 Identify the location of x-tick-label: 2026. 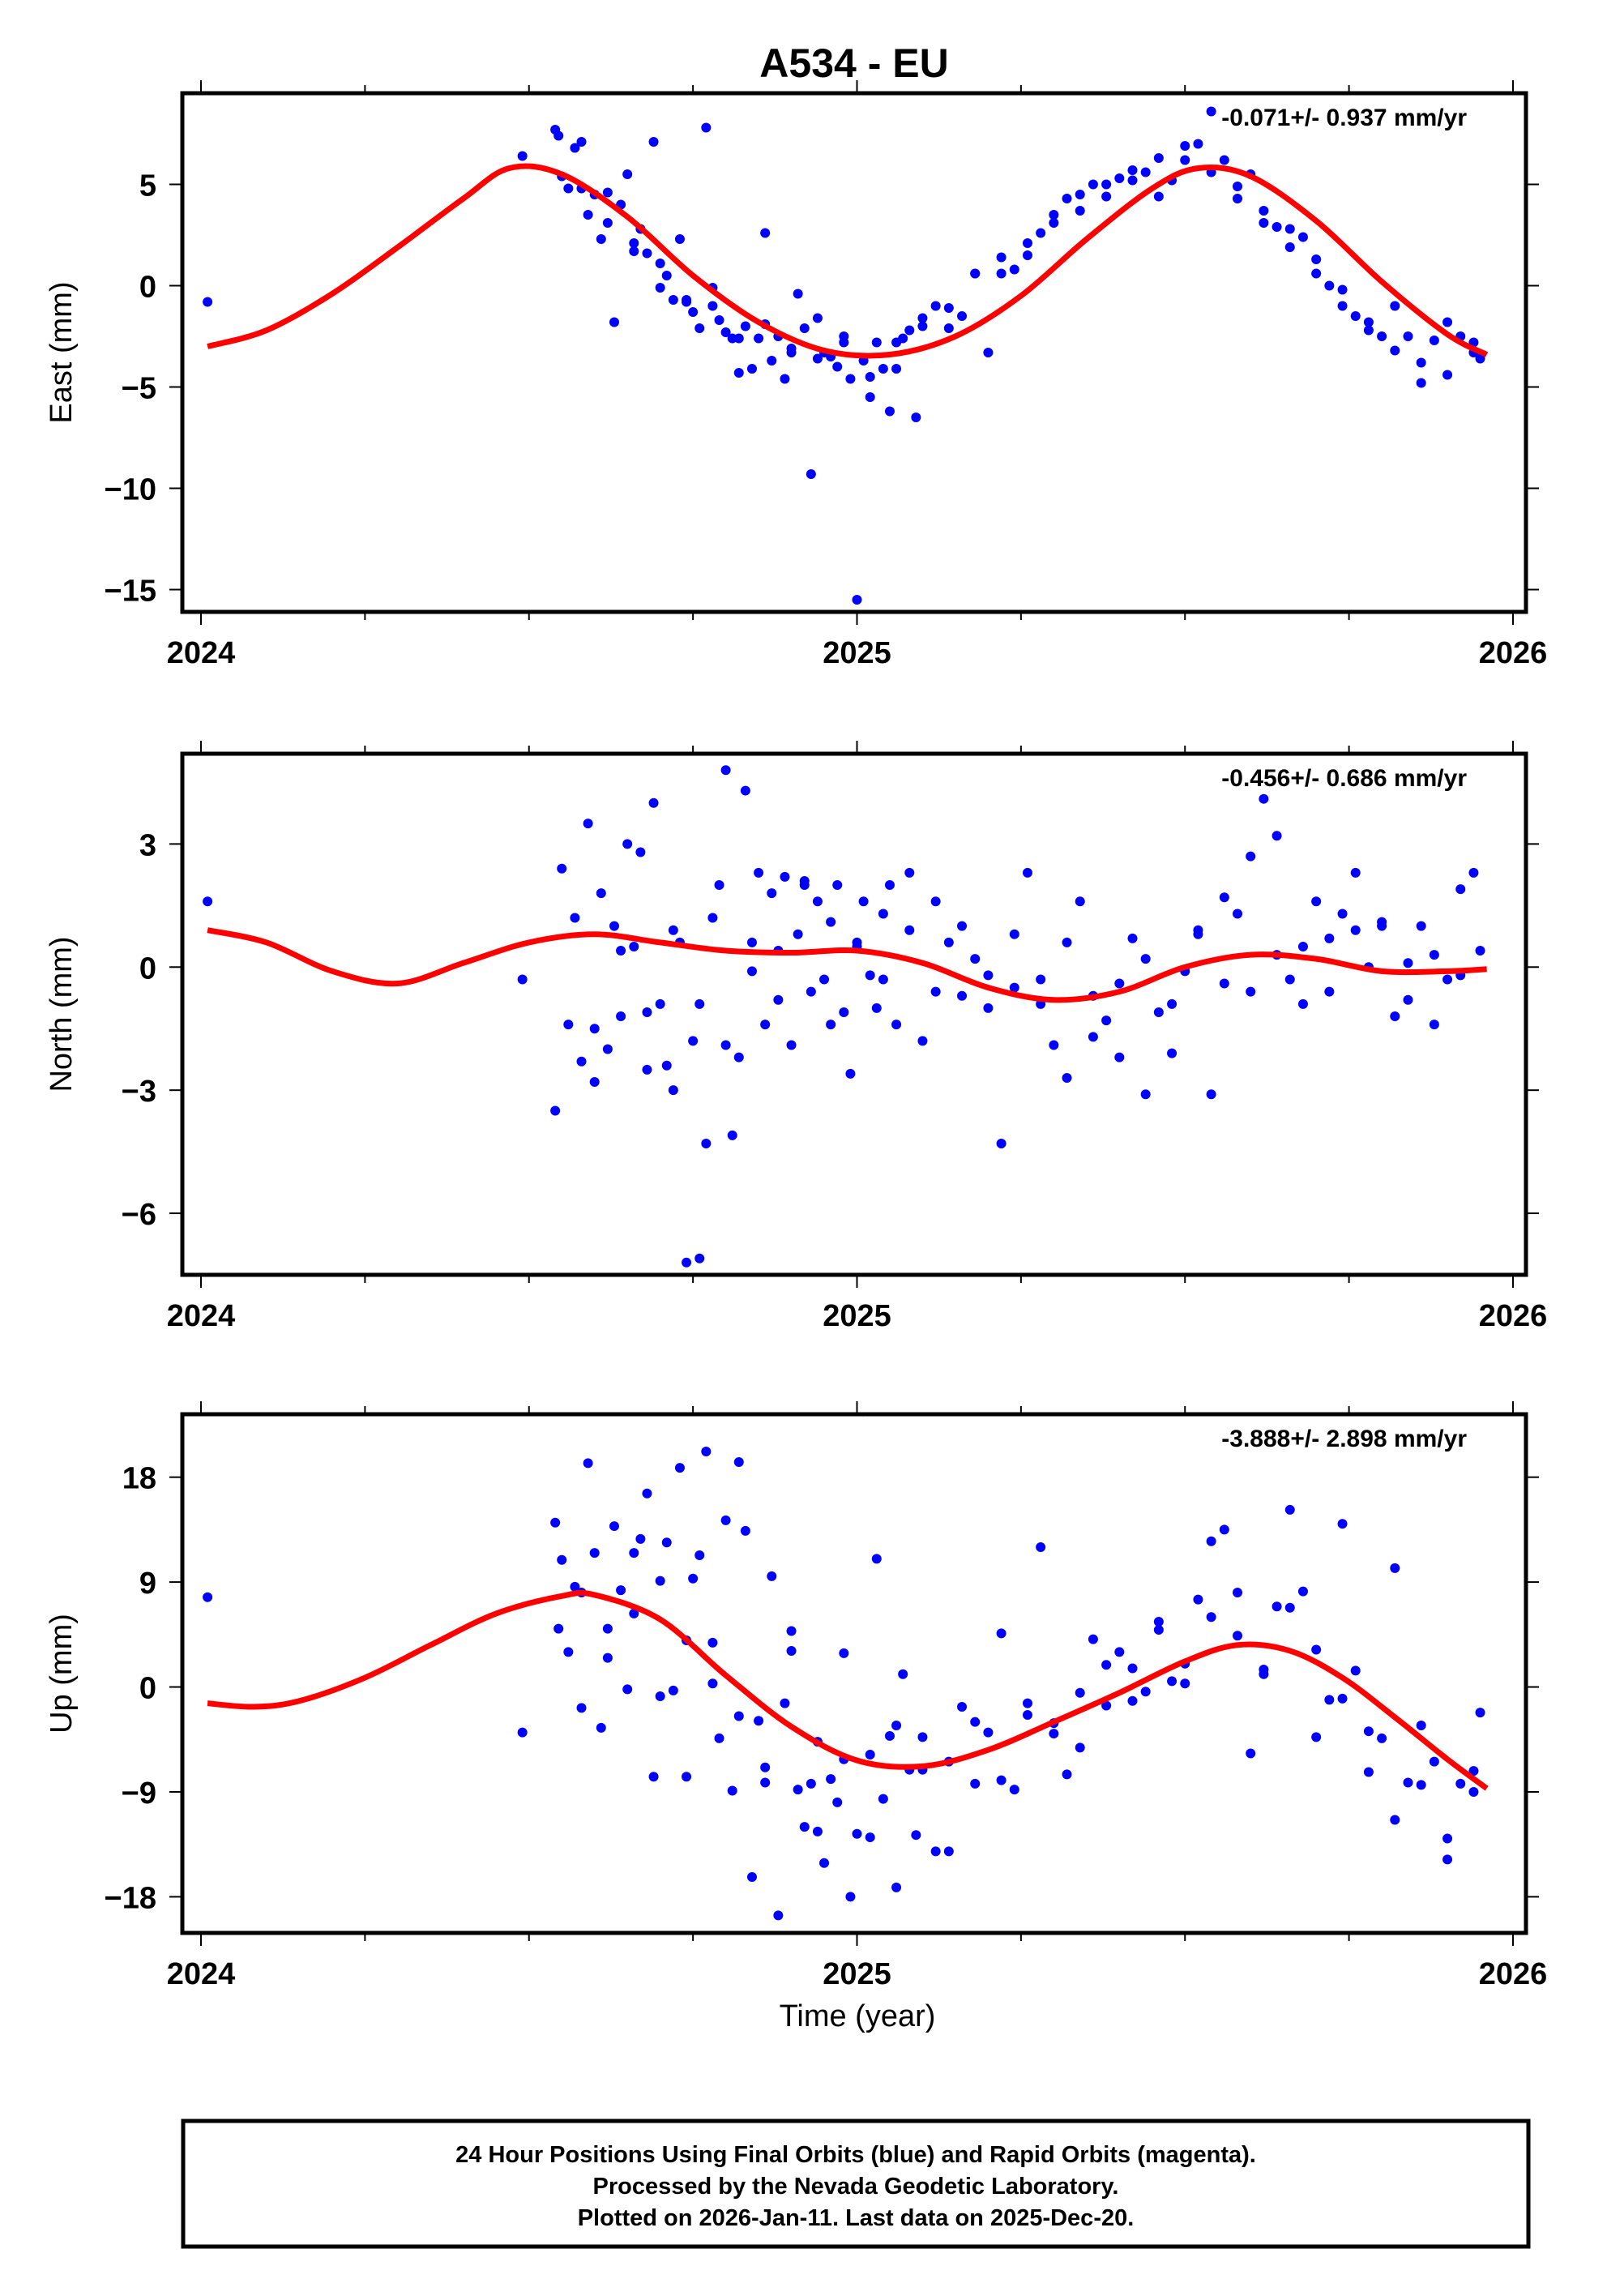
(1514, 653).